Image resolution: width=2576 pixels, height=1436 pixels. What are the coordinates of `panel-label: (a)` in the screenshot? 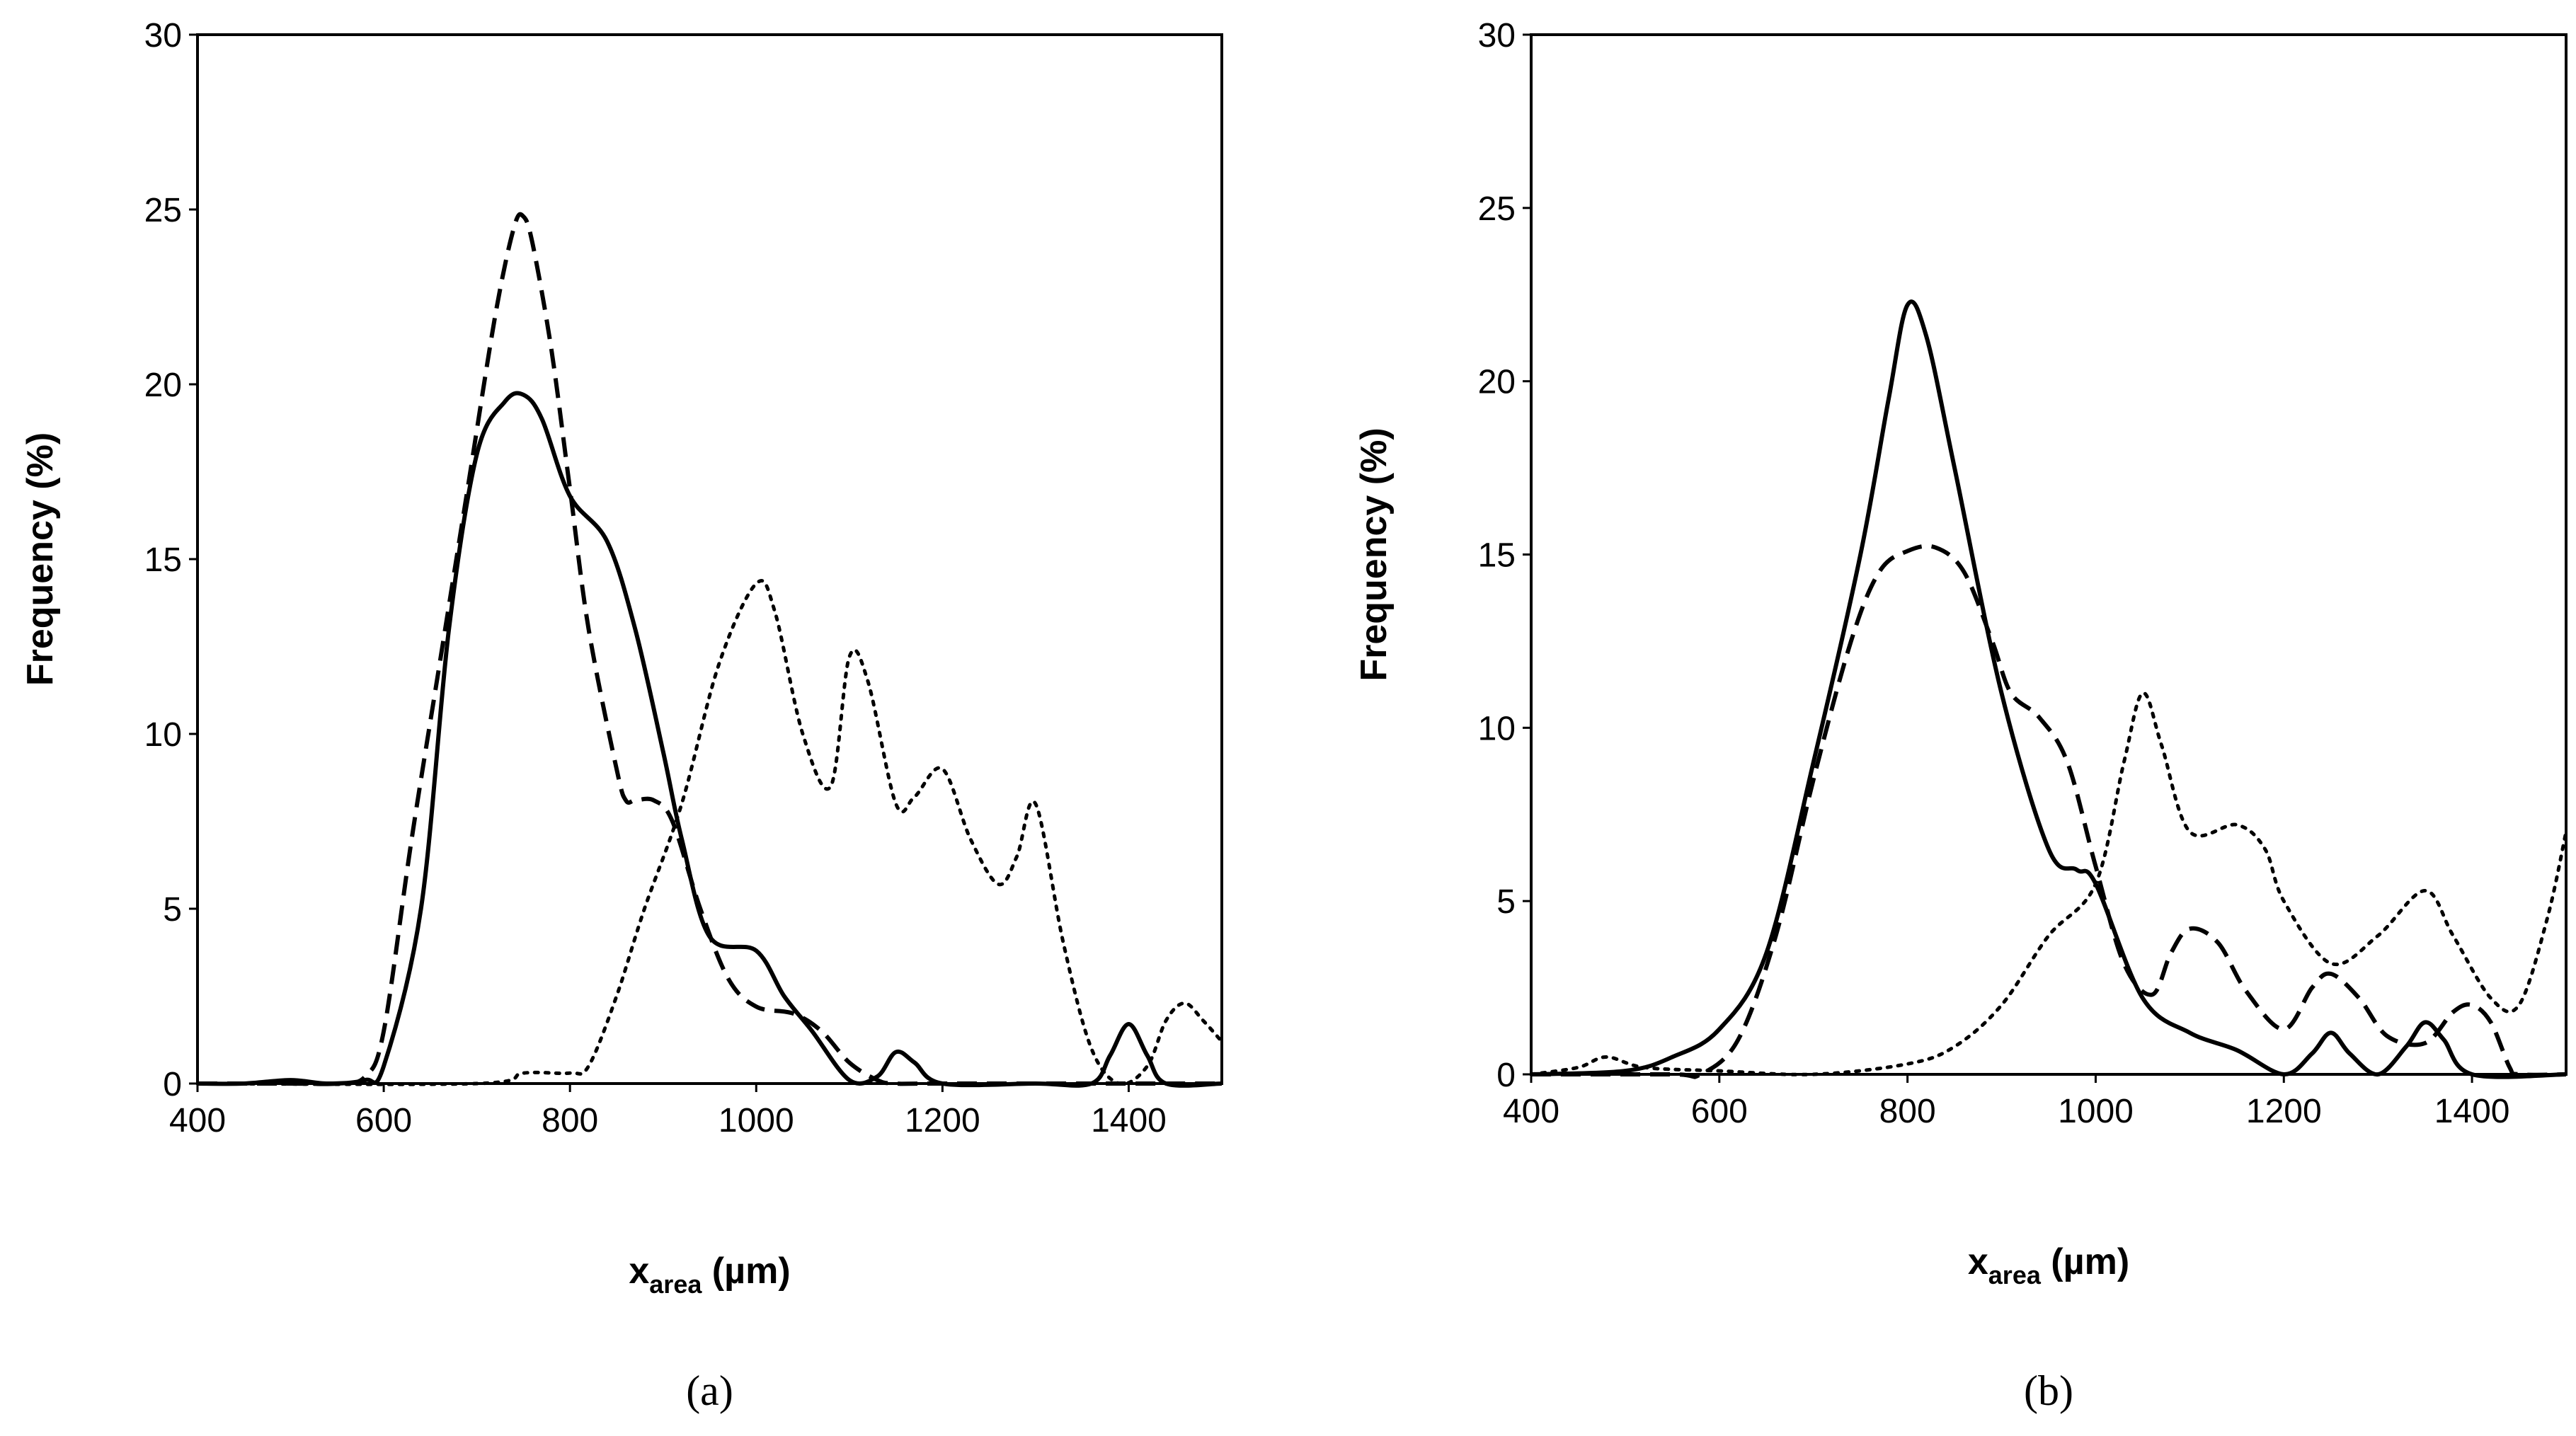 It's located at (709, 1390).